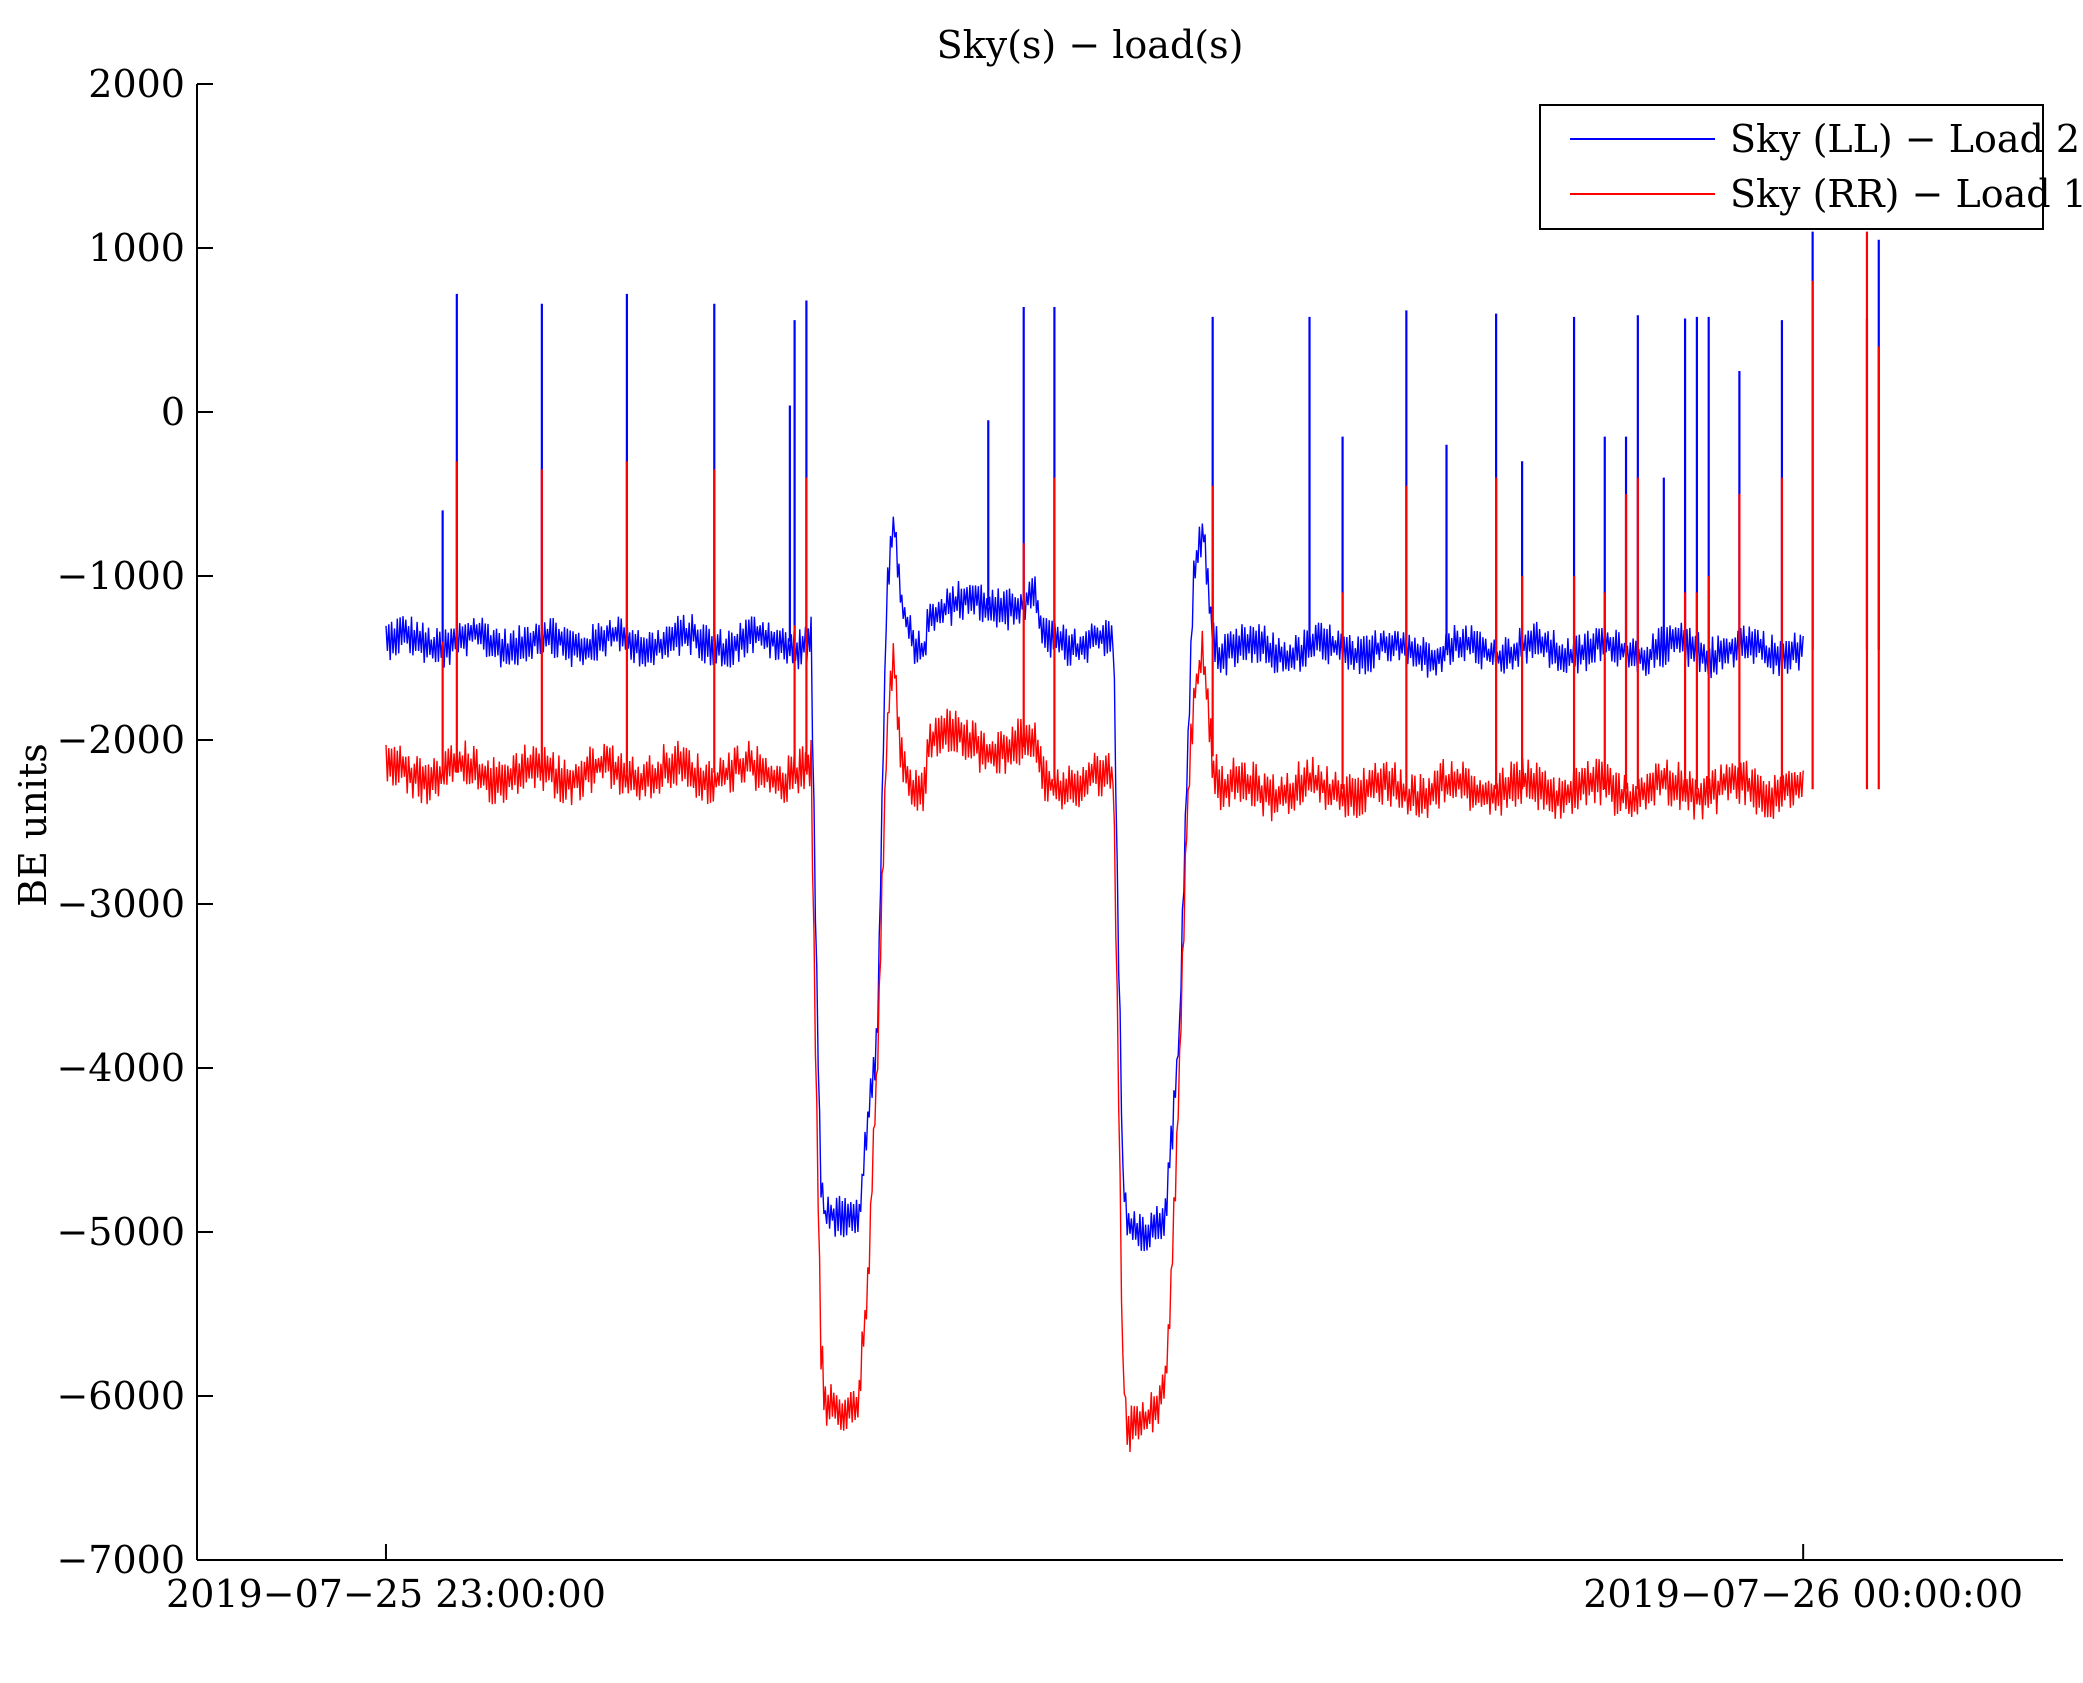  I want to click on x-tick-label: 2019−07−25 23:00:00, so click(386, 1594).